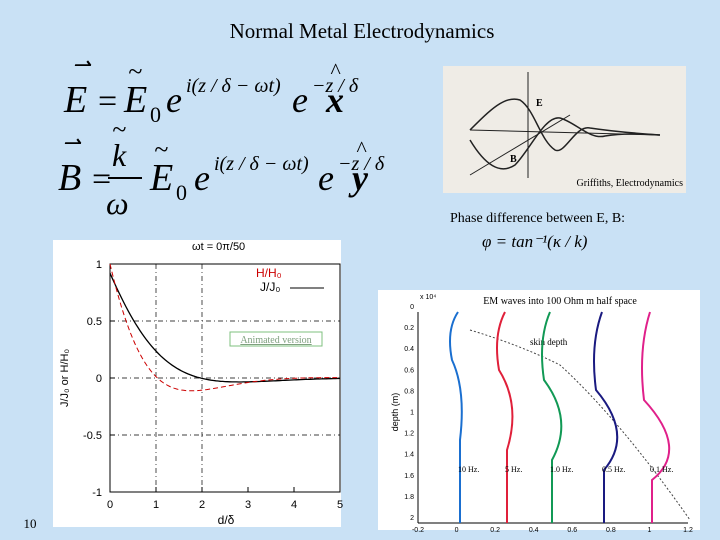 The image size is (720, 540). Describe the element at coordinates (580, 425) in the screenshot. I see `skin-depth-line` at that location.